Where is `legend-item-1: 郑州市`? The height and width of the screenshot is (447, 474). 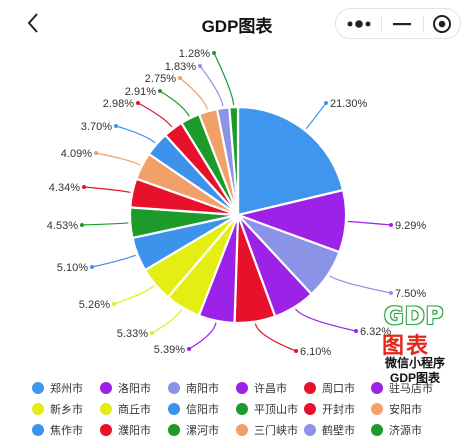 legend-item-1: 郑州市 is located at coordinates (57, 388).